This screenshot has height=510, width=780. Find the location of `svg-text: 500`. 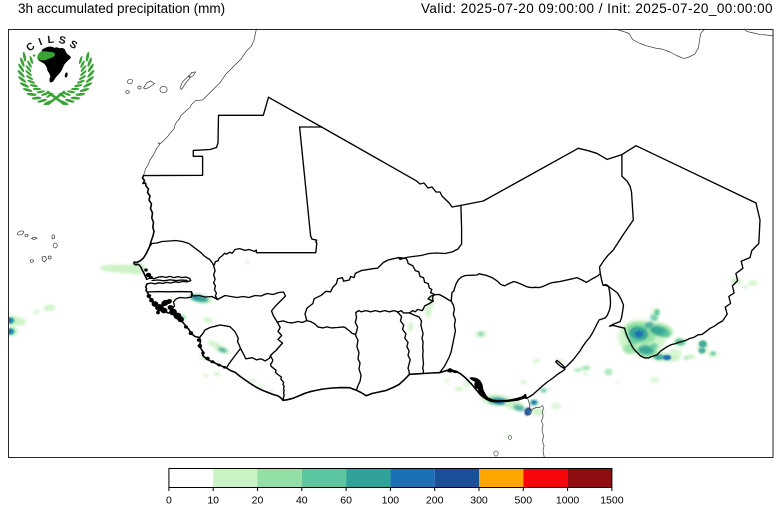

svg-text: 500 is located at coordinates (524, 501).